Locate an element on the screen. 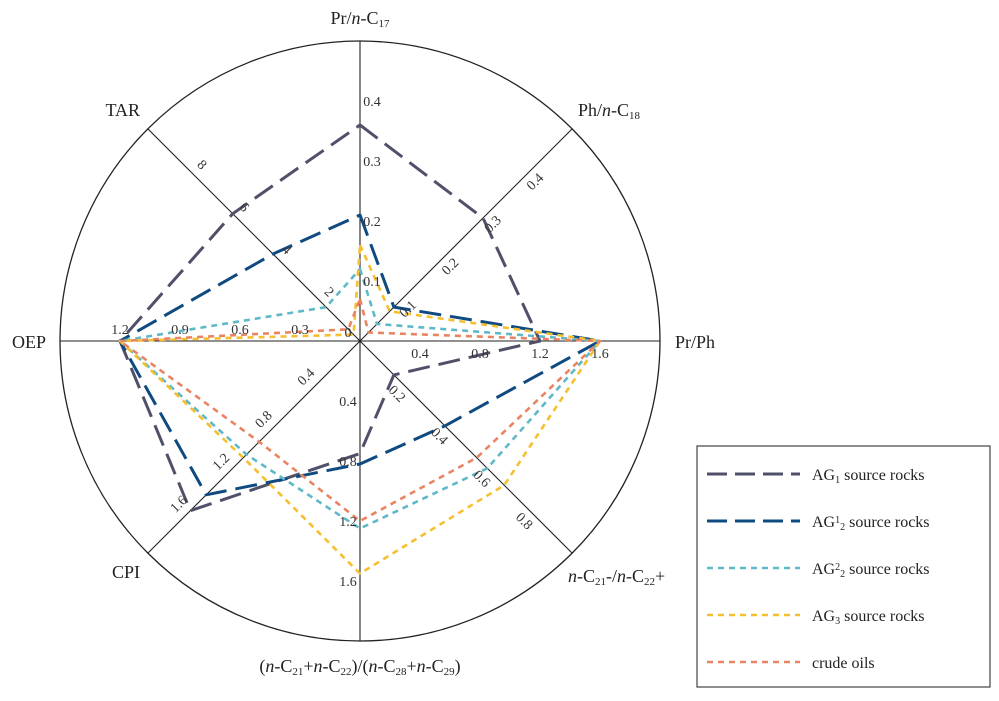  tick-label: 6 is located at coordinates (244, 208).